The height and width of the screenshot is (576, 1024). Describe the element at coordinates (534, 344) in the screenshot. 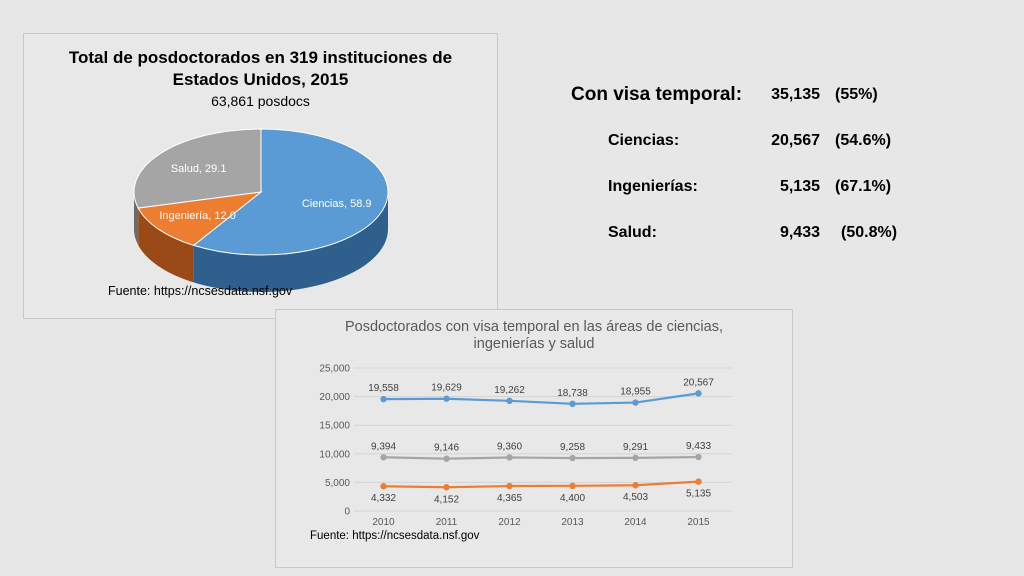

I see `line-title-line2: ingenierías y salud` at that location.